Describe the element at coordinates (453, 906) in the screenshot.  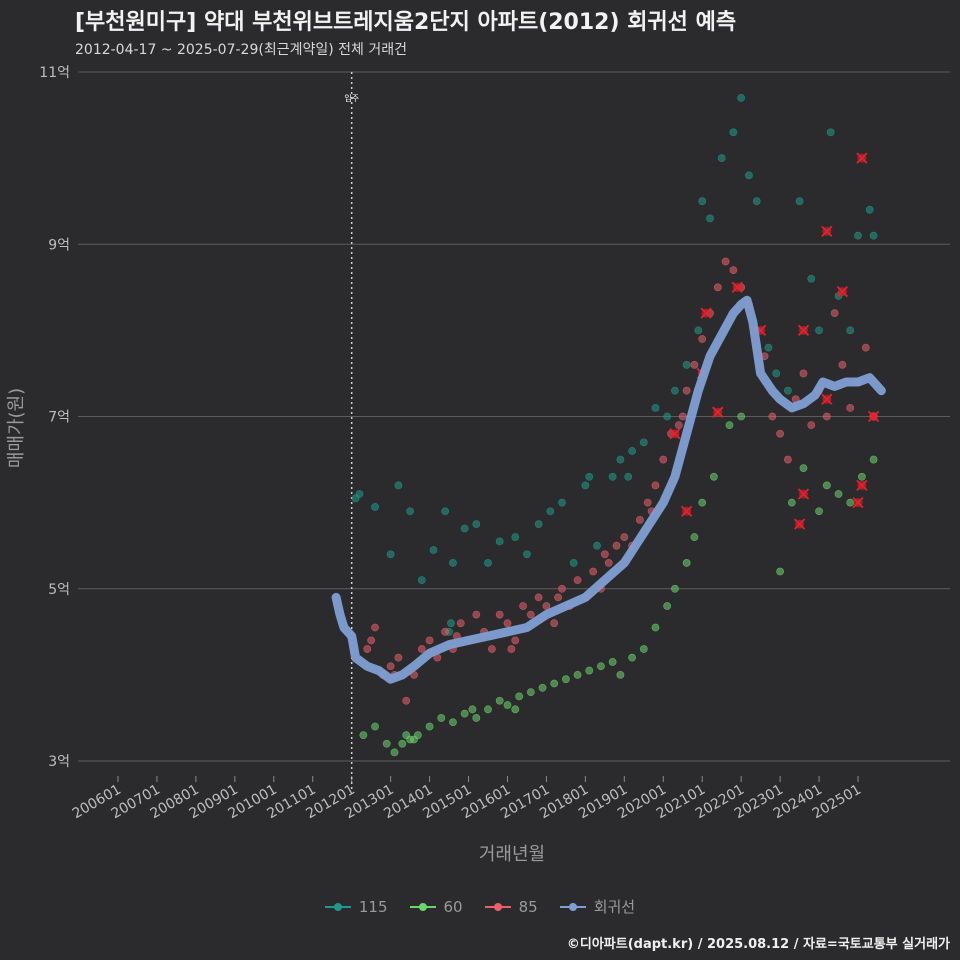
I see `legend-label-60: 60` at that location.